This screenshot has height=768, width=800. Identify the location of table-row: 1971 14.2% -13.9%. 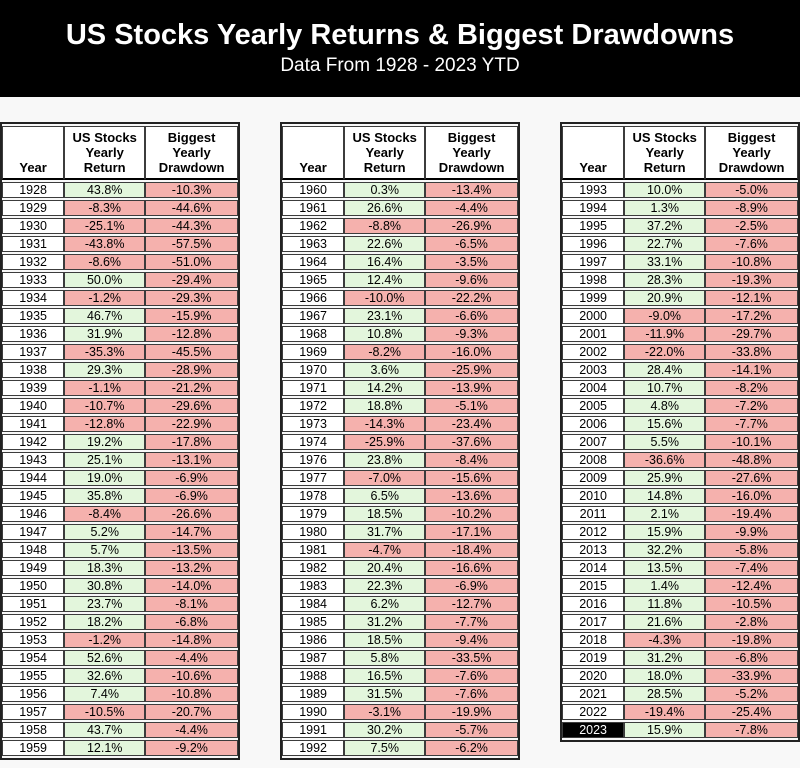
(400, 387).